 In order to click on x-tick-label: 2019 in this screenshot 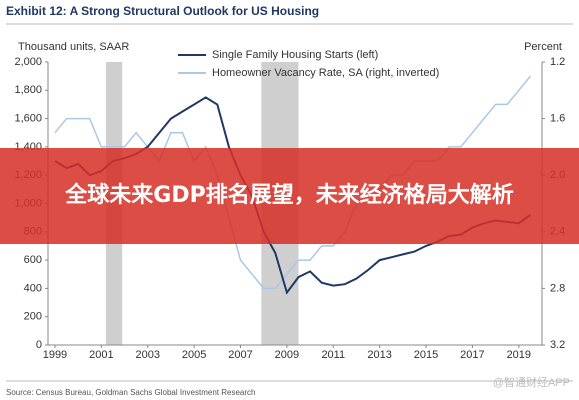, I will do `click(519, 355)`.